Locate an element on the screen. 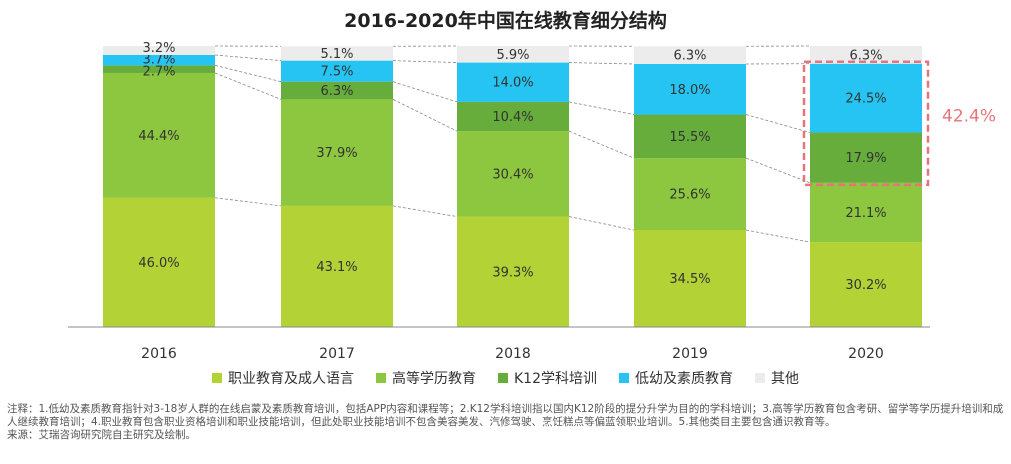 The width and height of the screenshot is (1011, 464). x-tick-label: 2018 is located at coordinates (513, 354).